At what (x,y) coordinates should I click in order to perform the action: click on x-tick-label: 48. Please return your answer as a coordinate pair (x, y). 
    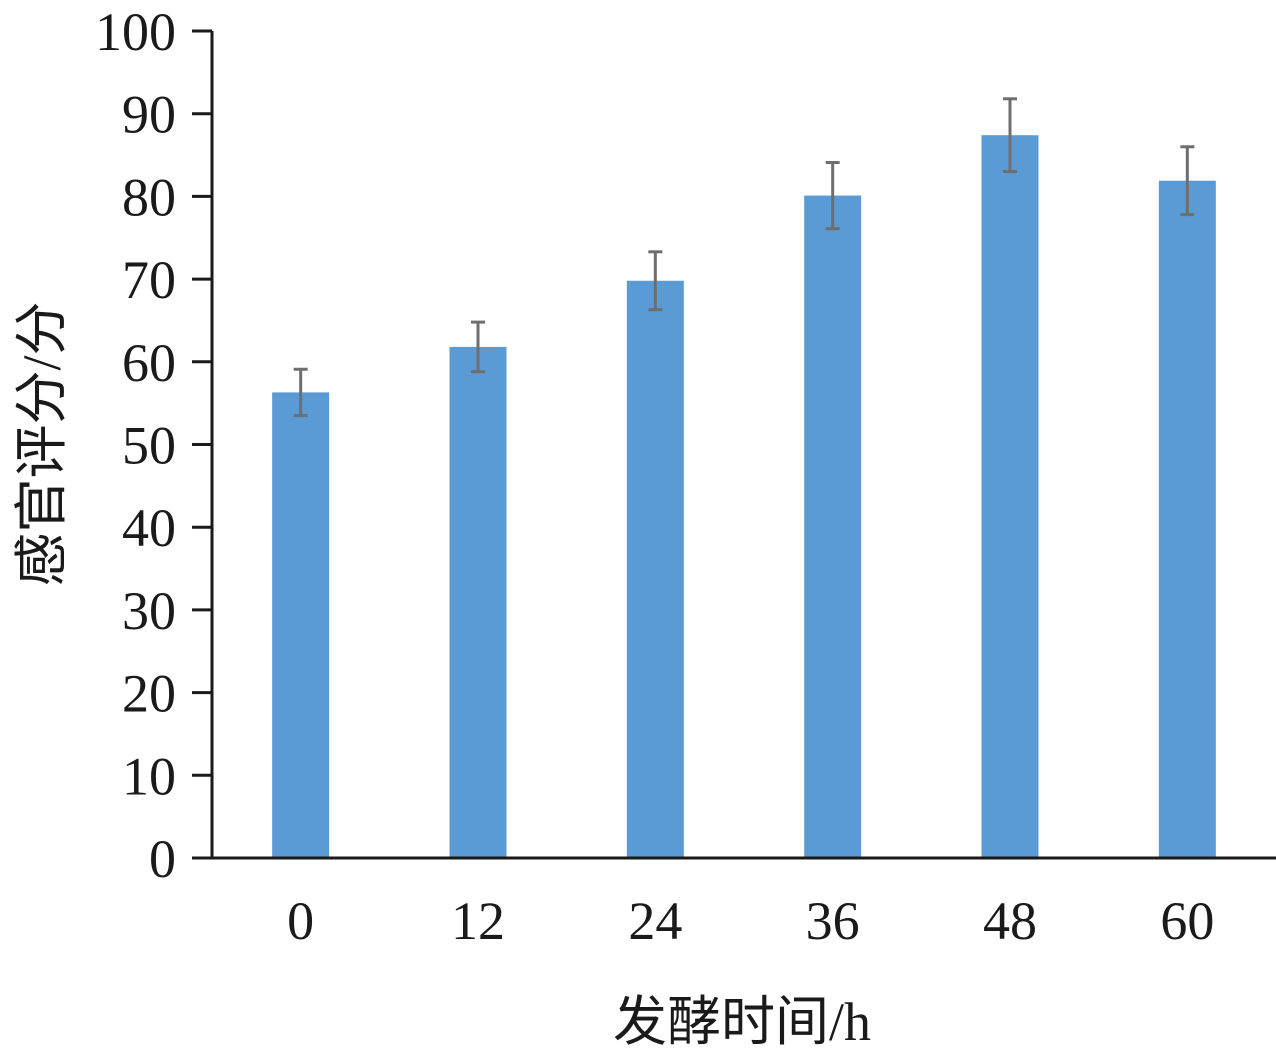
    Looking at the image, I should click on (1010, 921).